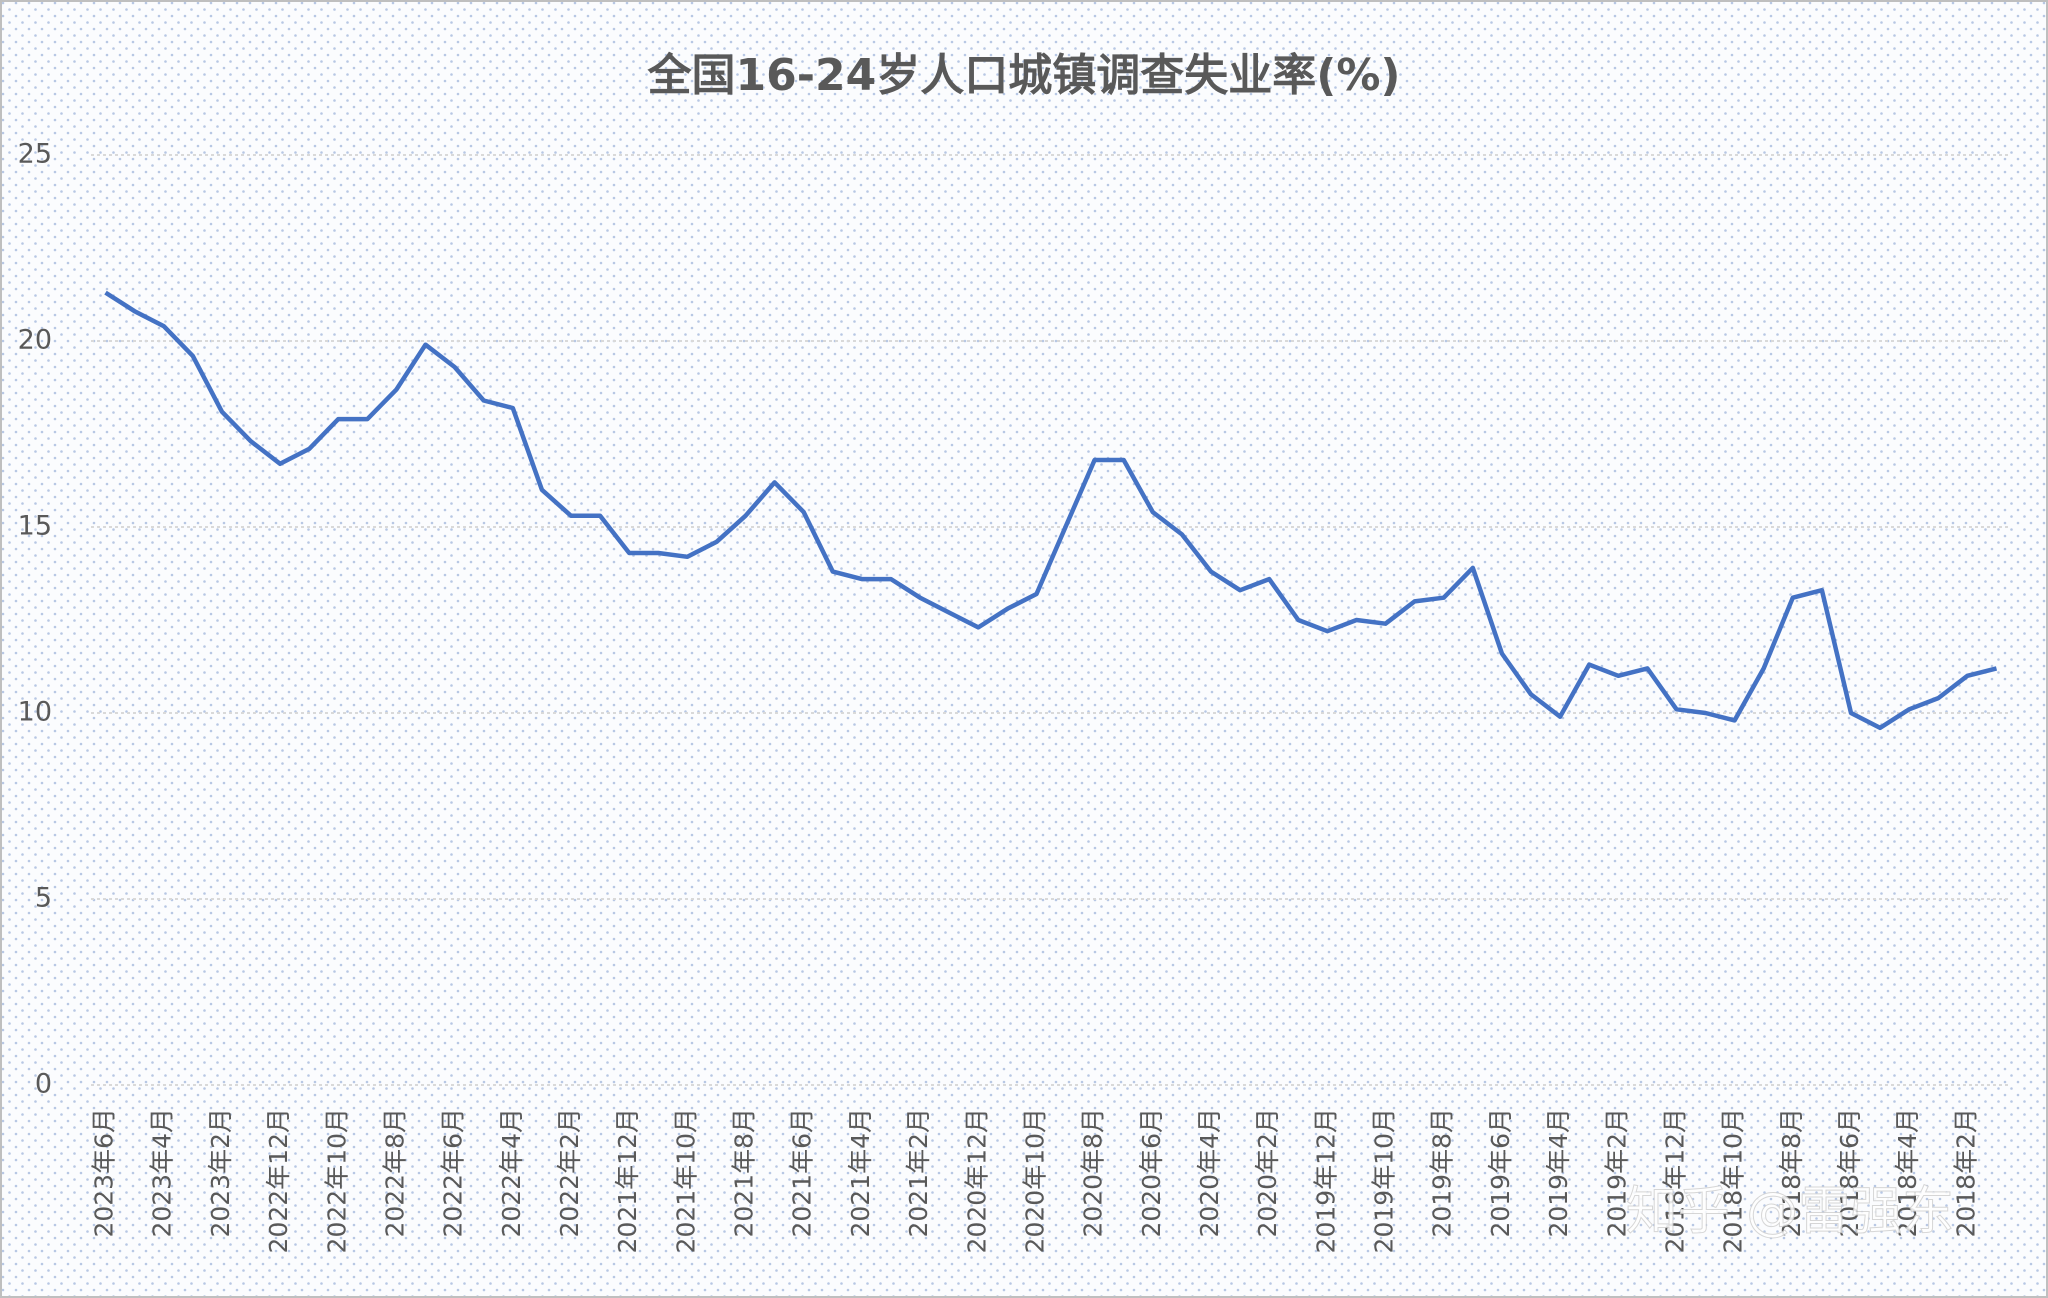  What do you see at coordinates (1384, 1180) in the screenshot?
I see `x-tick-label: 2019年10月` at bounding box center [1384, 1180].